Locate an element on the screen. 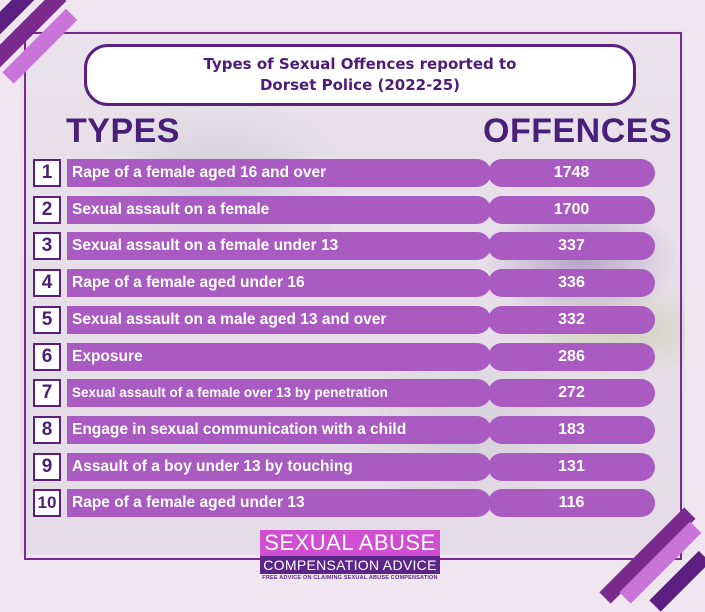 Image resolution: width=705 pixels, height=612 pixels. offence-count: 332 is located at coordinates (571, 319).